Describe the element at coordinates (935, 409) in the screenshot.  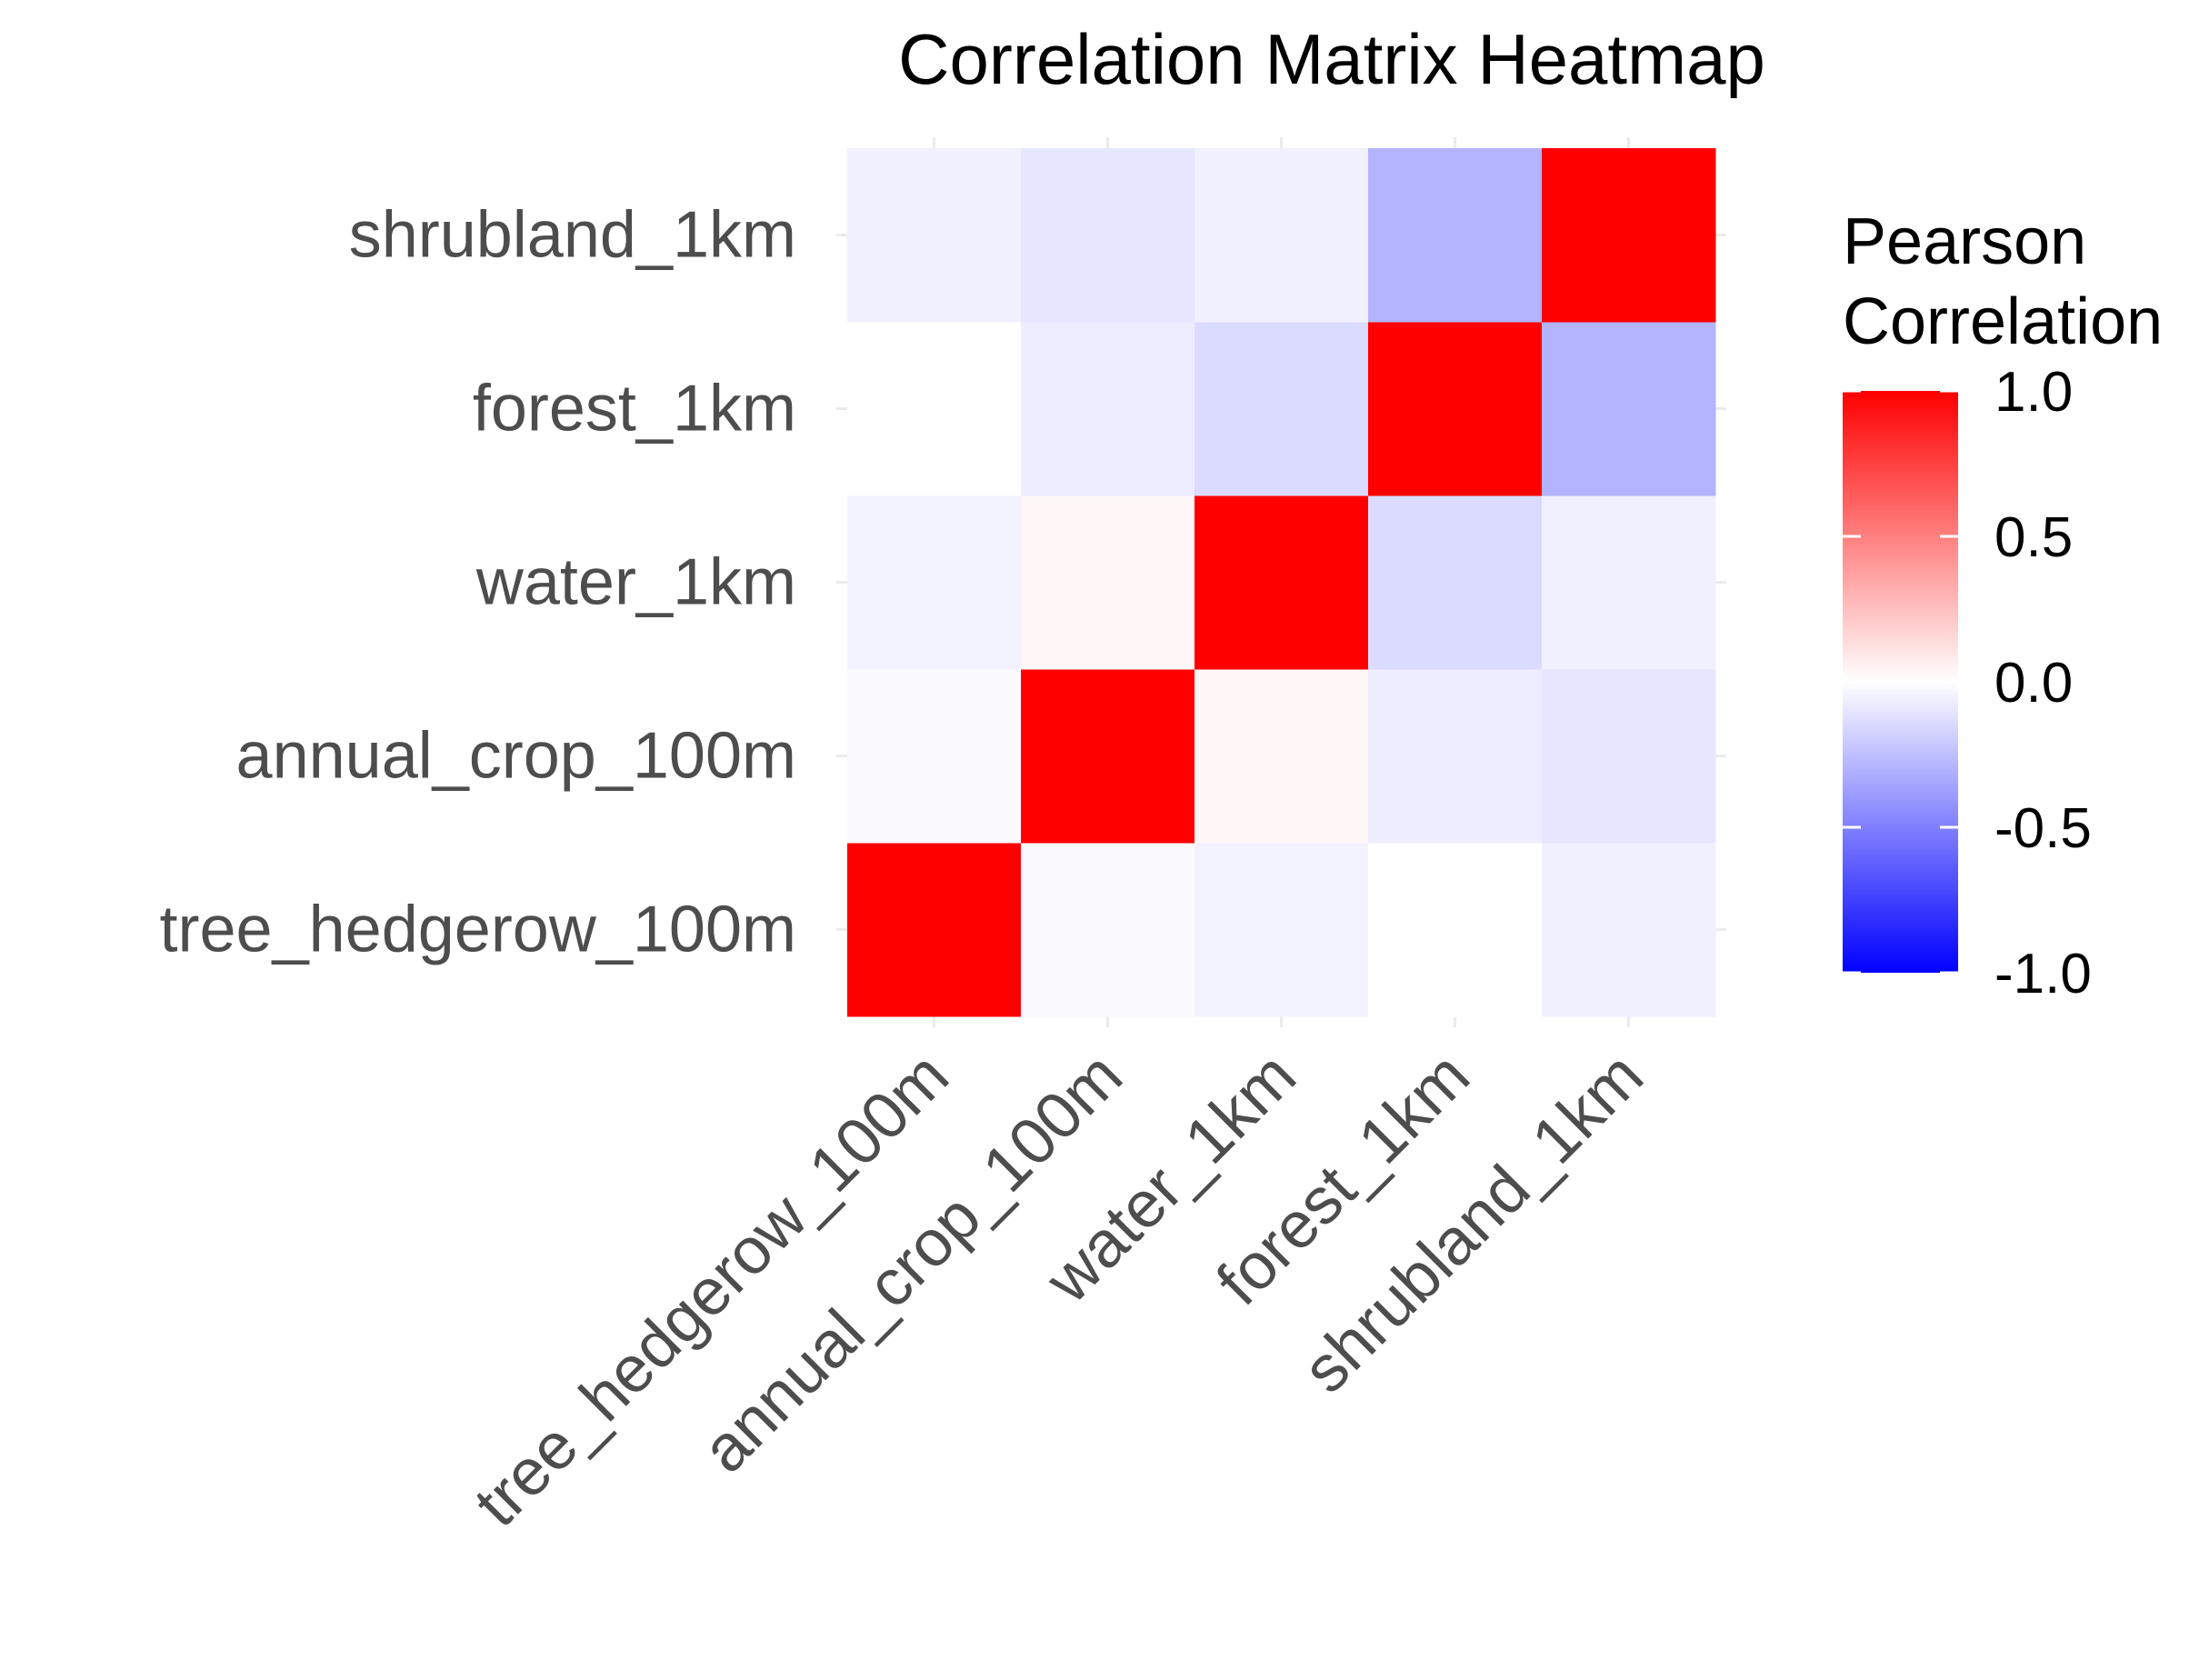
I see `heatmap-cell-tree_hedgerow_100m-forest_1km` at that location.